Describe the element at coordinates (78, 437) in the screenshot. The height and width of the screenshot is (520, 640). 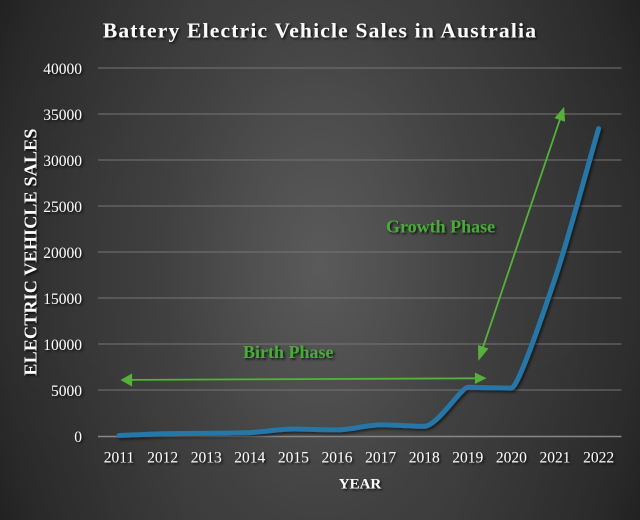
I see `svg-text: 0` at that location.